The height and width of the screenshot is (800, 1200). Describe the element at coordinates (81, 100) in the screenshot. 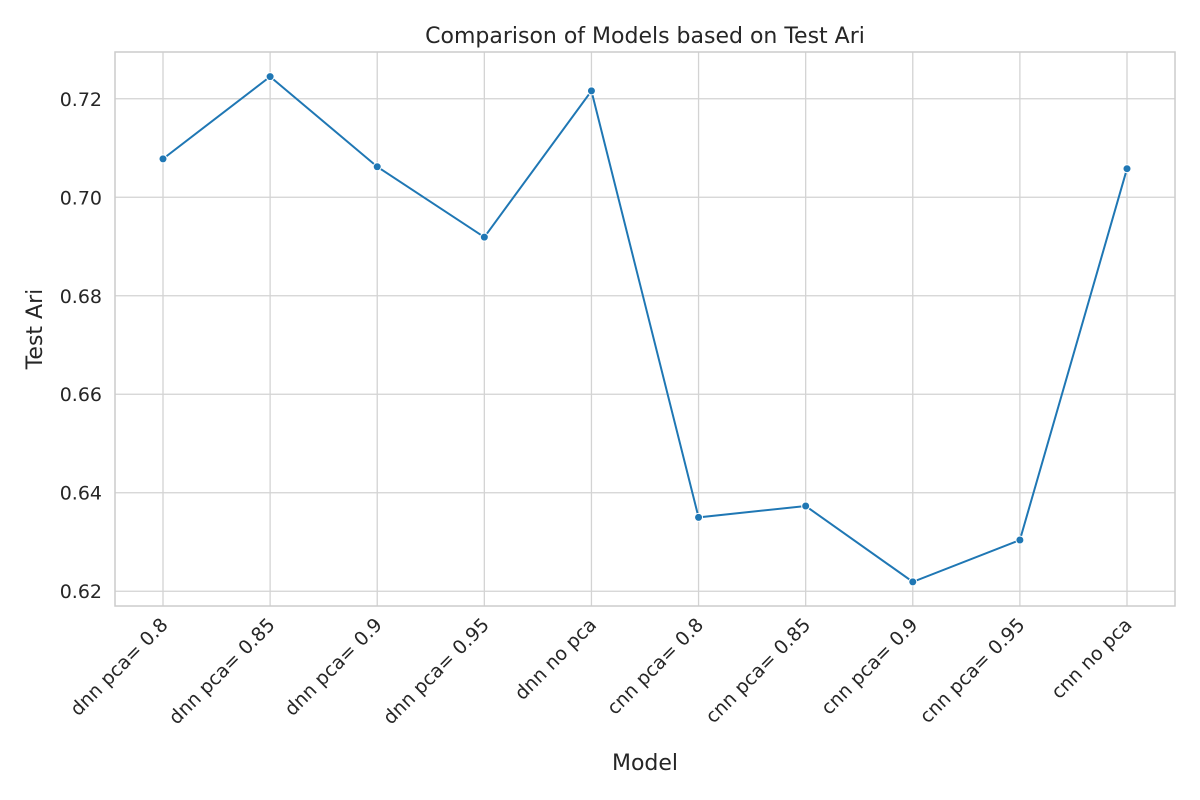

I see `y-tick-label: 0.72` at that location.